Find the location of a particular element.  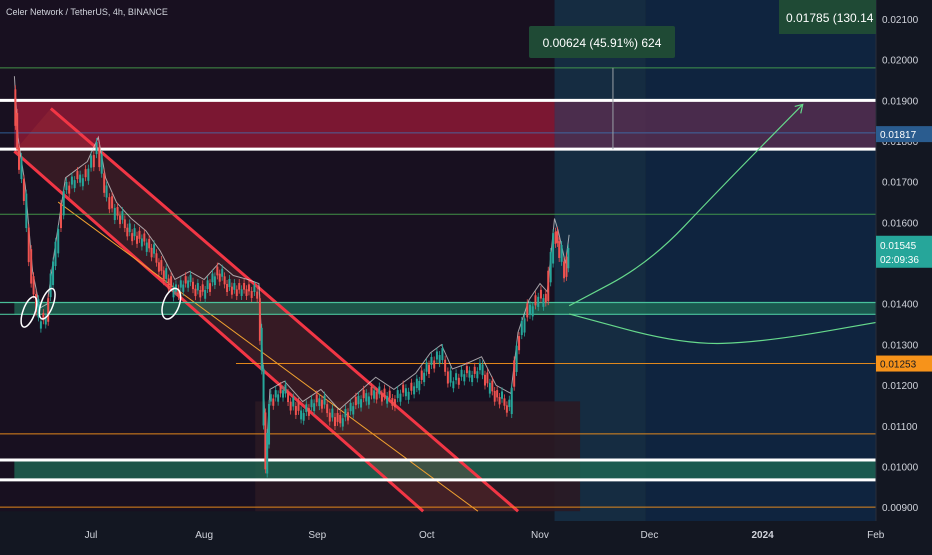

measure-label: 0.00624 (45.91%) 624 is located at coordinates (602, 43).